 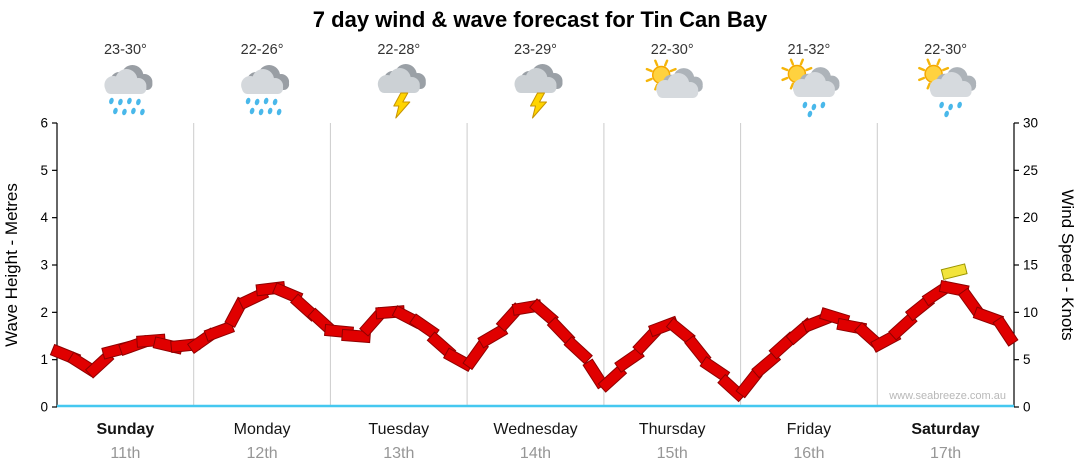 I want to click on left-tick-label: 5, so click(x=44, y=170).